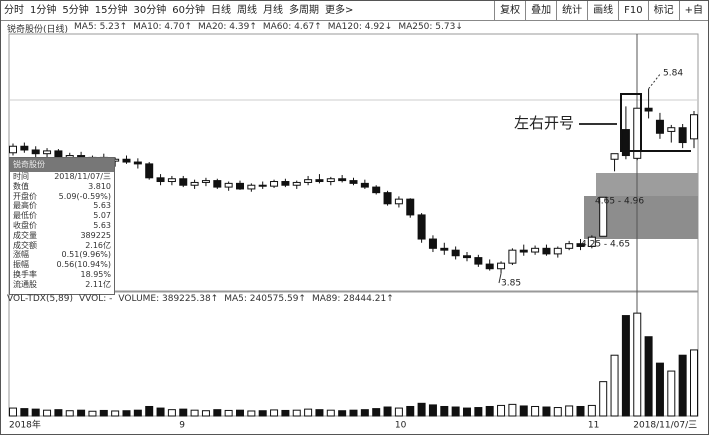 This screenshot has width=709, height=435. I want to click on tool-button: 统计, so click(571, 10).